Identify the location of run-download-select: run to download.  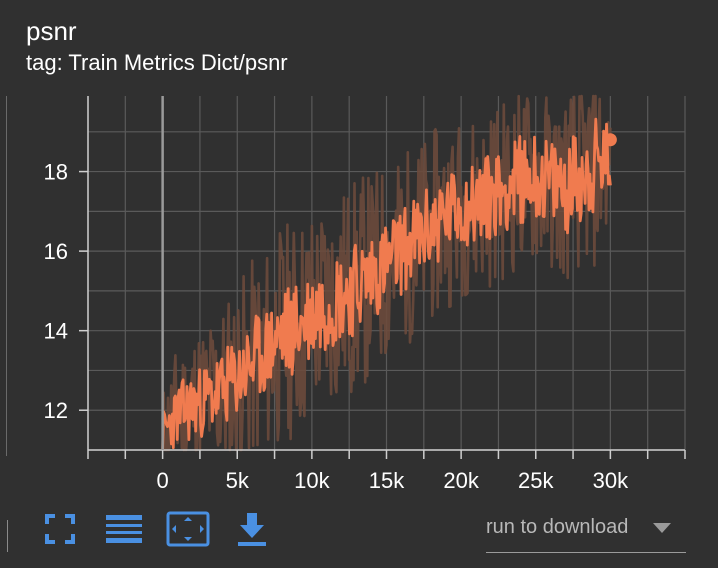
(586, 531).